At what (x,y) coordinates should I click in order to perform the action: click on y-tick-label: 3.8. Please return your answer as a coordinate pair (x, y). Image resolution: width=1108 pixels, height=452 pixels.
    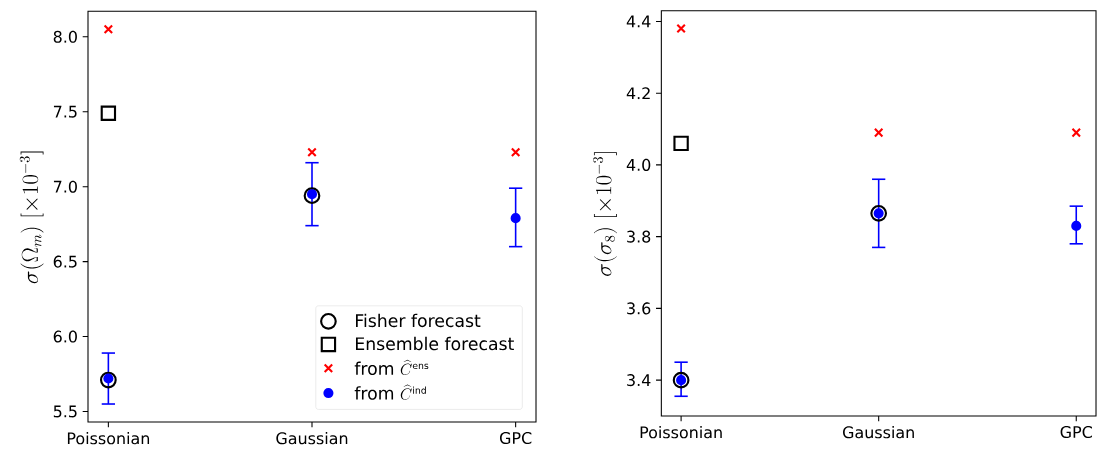
    Looking at the image, I should click on (639, 236).